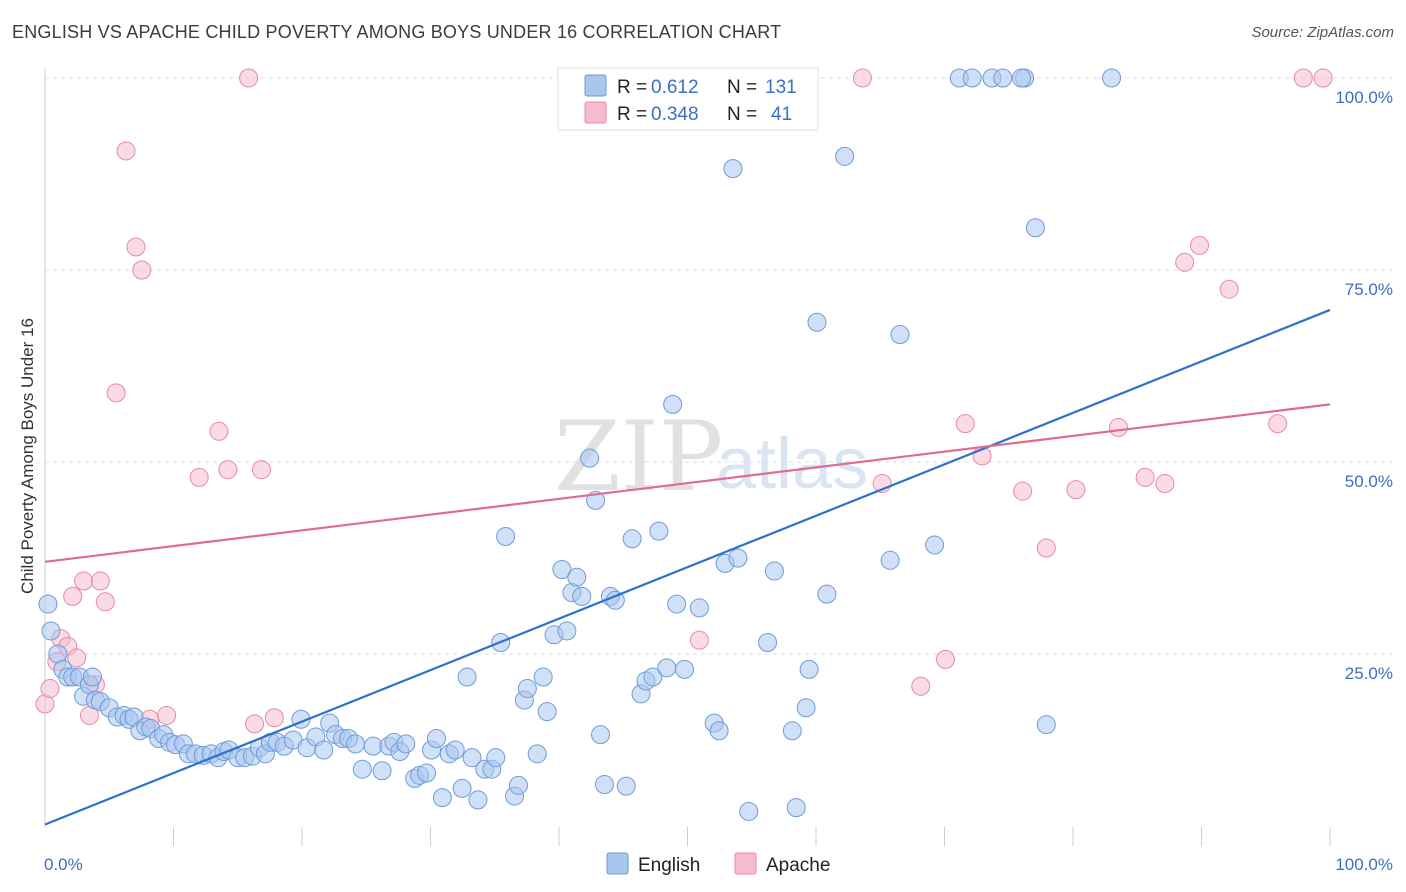 This screenshot has height=892, width=1406. What do you see at coordinates (1364, 97) in the screenshot?
I see `y-tick-label-100: 100.0%` at bounding box center [1364, 97].